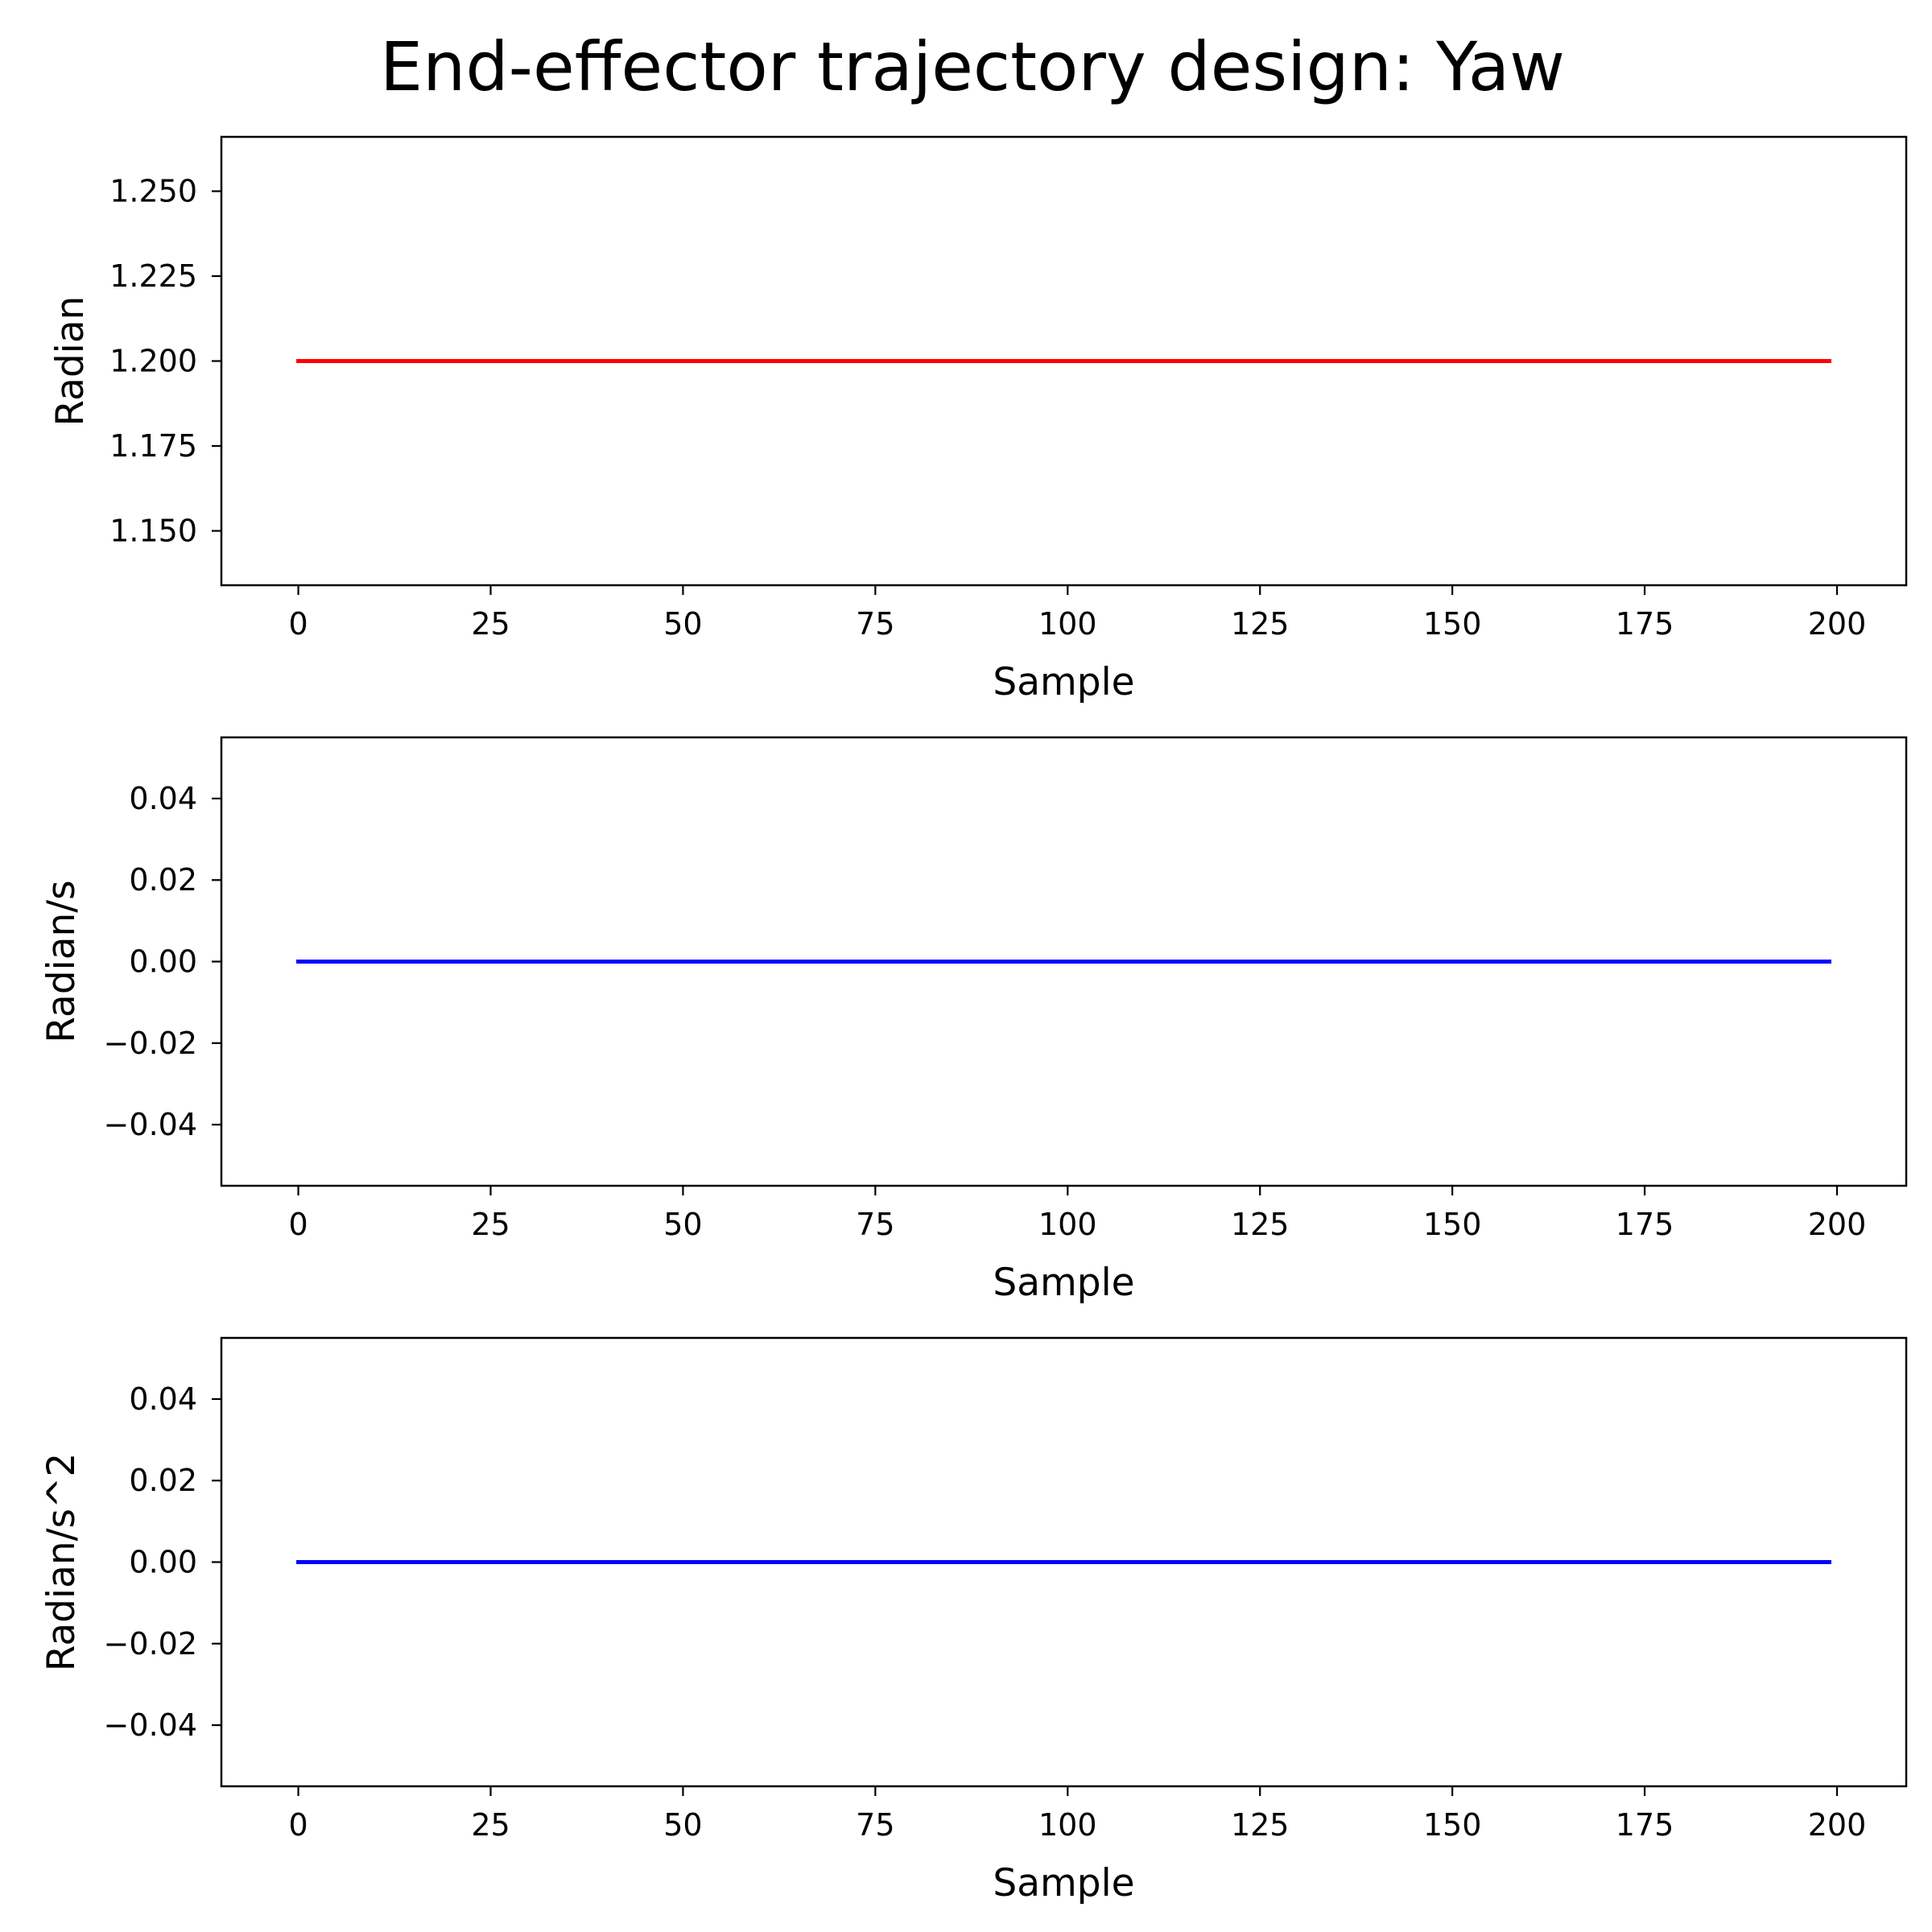  I want to click on y-tick-label: 1.150, so click(153, 530).